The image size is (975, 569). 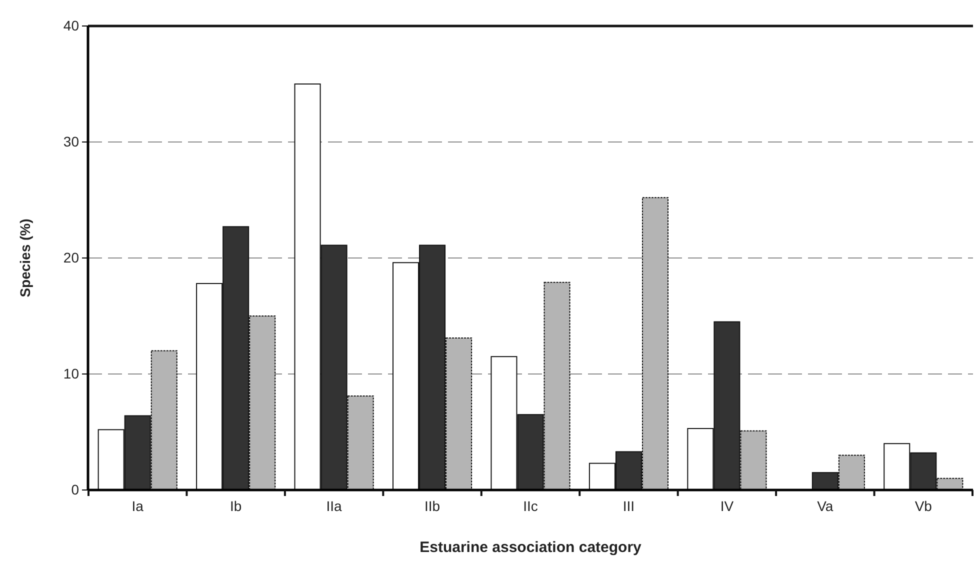 I want to click on y-tick-label: 40, so click(x=71, y=25).